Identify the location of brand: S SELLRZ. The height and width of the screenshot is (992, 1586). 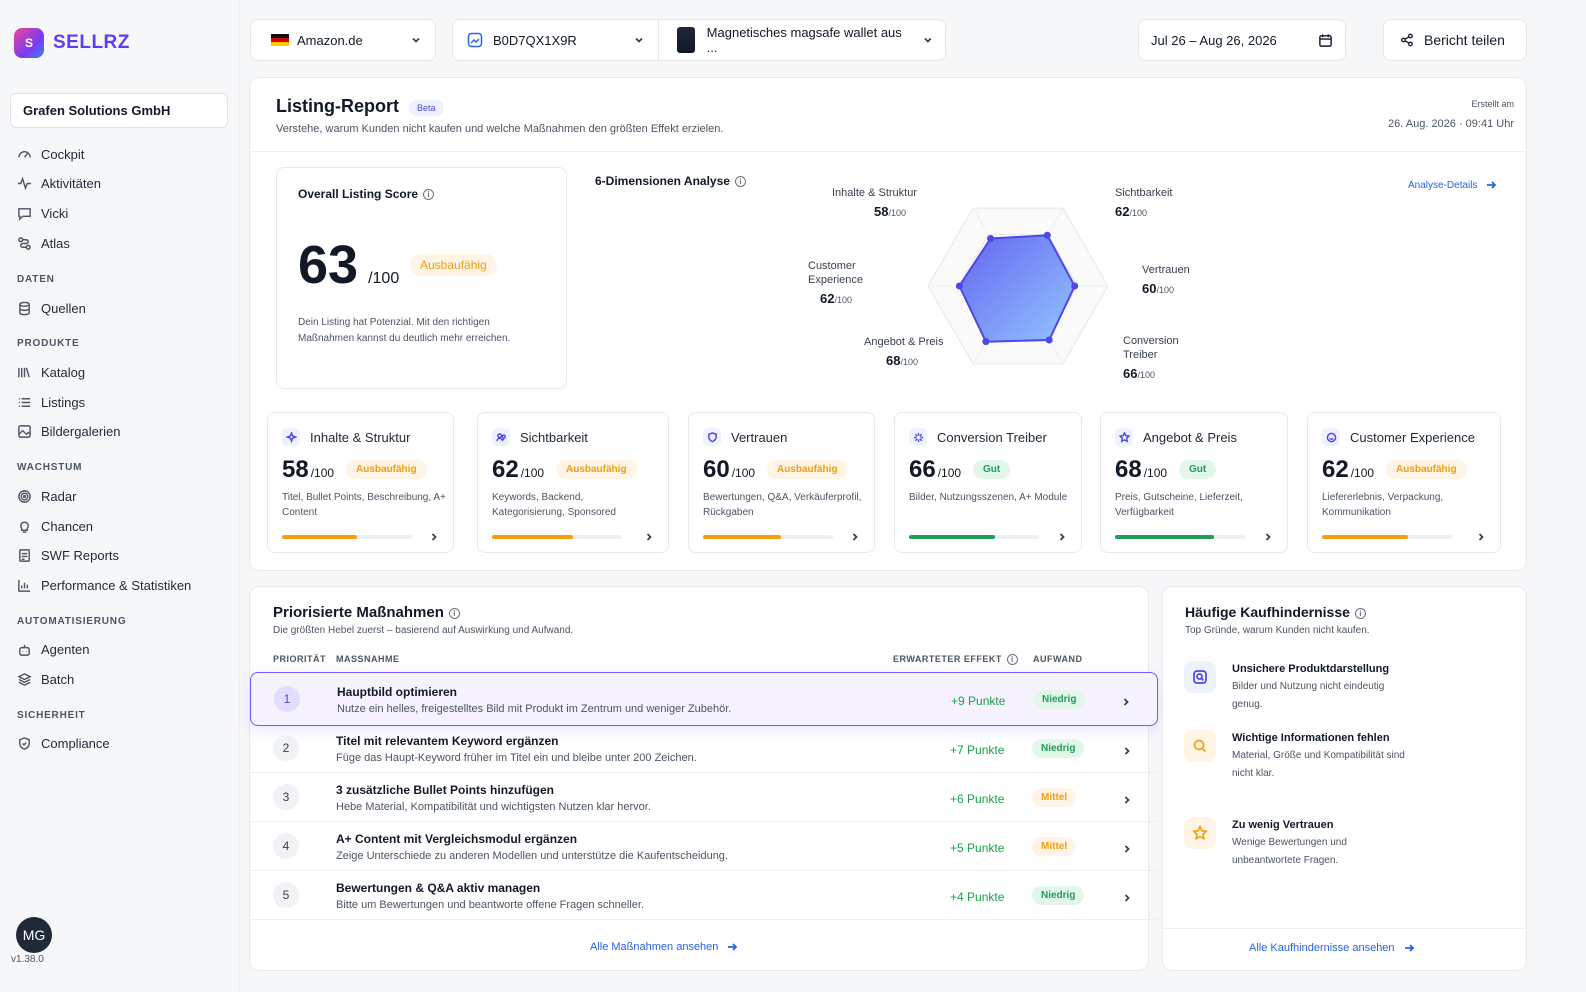
(72, 43).